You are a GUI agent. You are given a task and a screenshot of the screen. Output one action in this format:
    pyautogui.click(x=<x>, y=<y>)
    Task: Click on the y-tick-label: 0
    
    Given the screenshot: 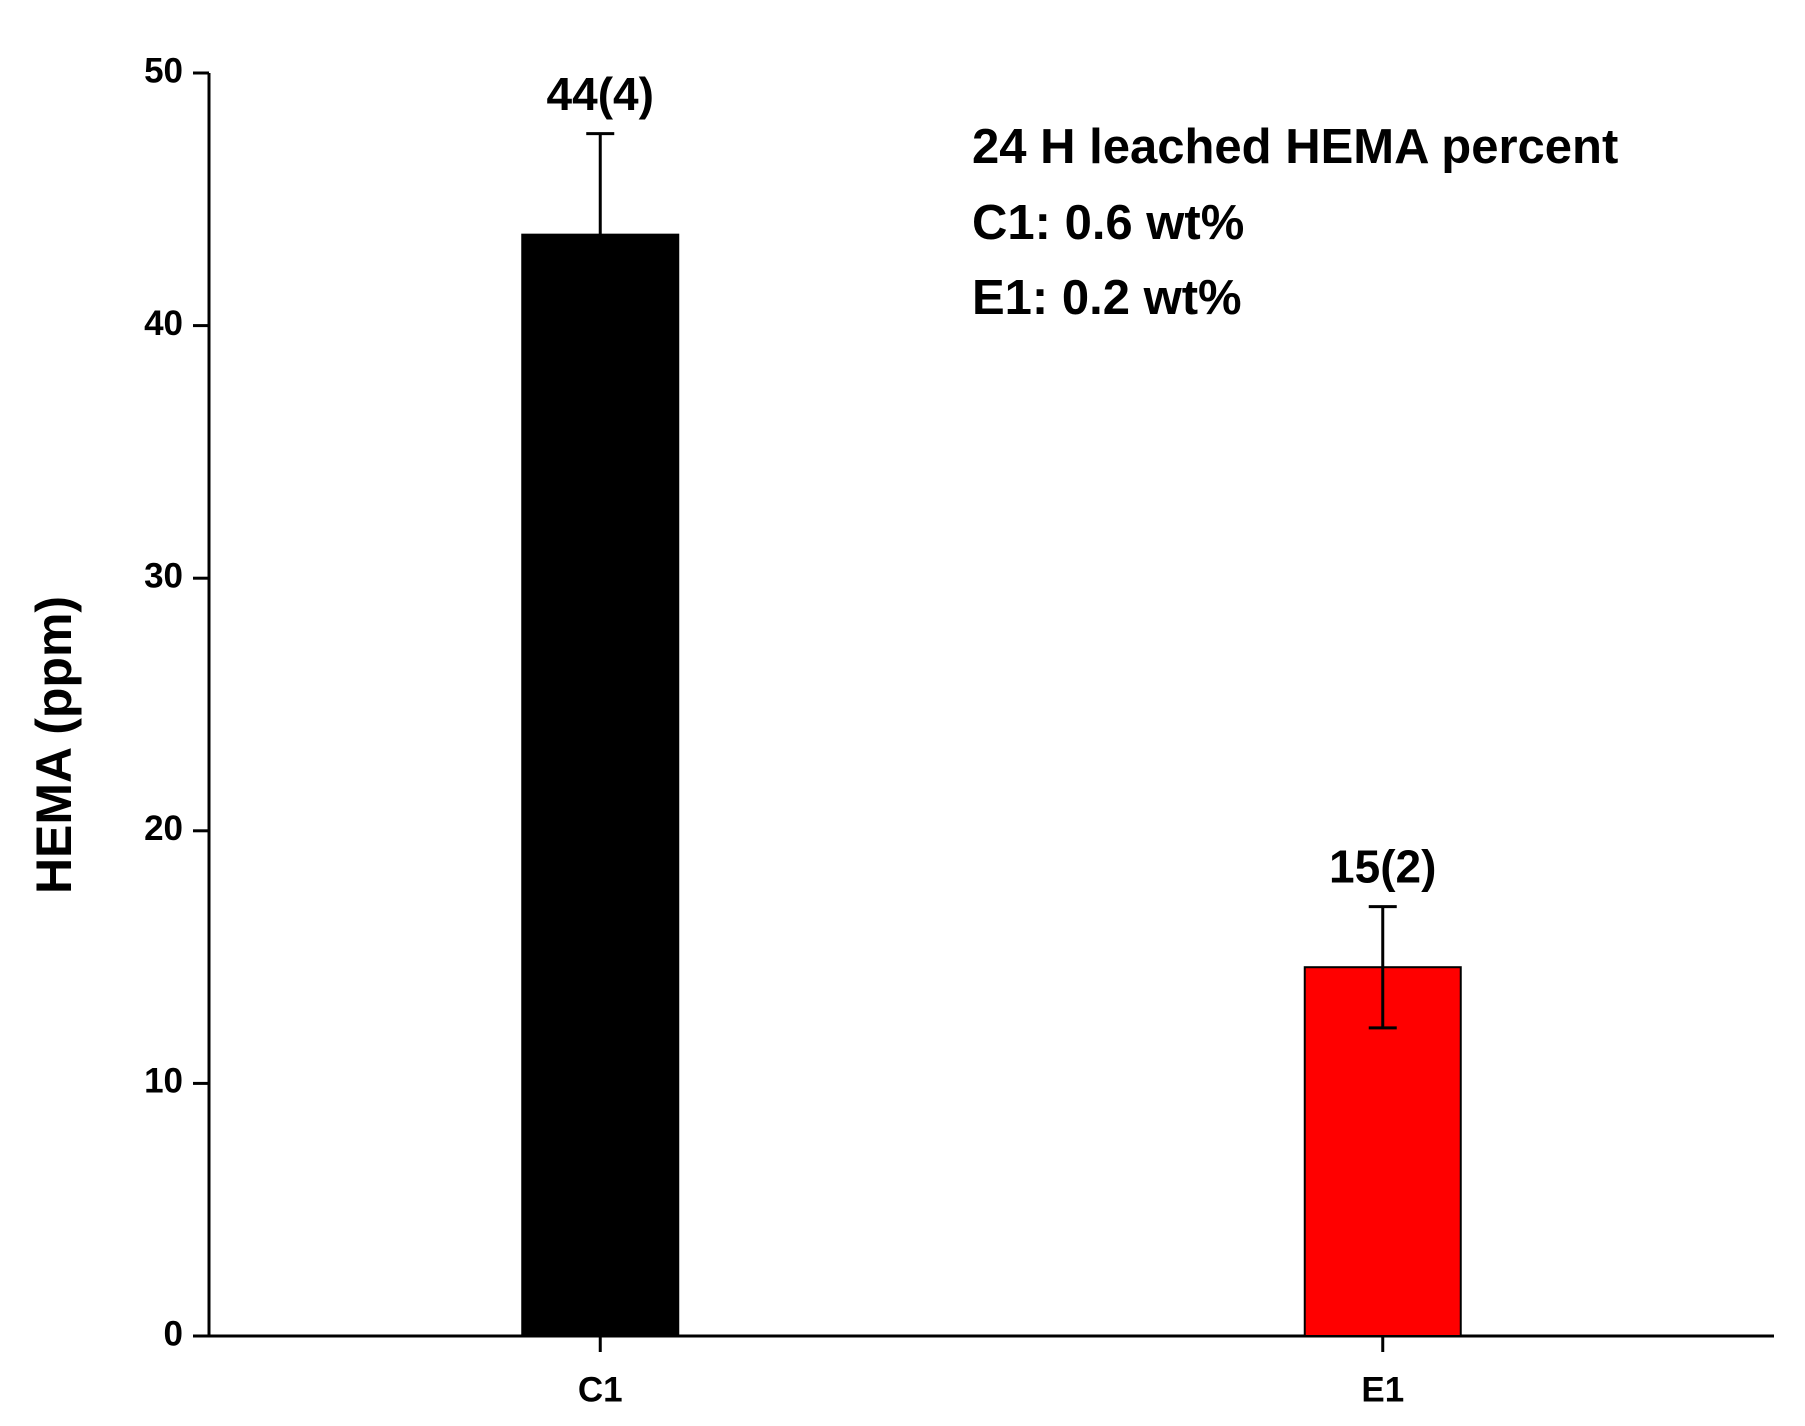 What is the action you would take?
    pyautogui.click(x=173, y=1333)
    